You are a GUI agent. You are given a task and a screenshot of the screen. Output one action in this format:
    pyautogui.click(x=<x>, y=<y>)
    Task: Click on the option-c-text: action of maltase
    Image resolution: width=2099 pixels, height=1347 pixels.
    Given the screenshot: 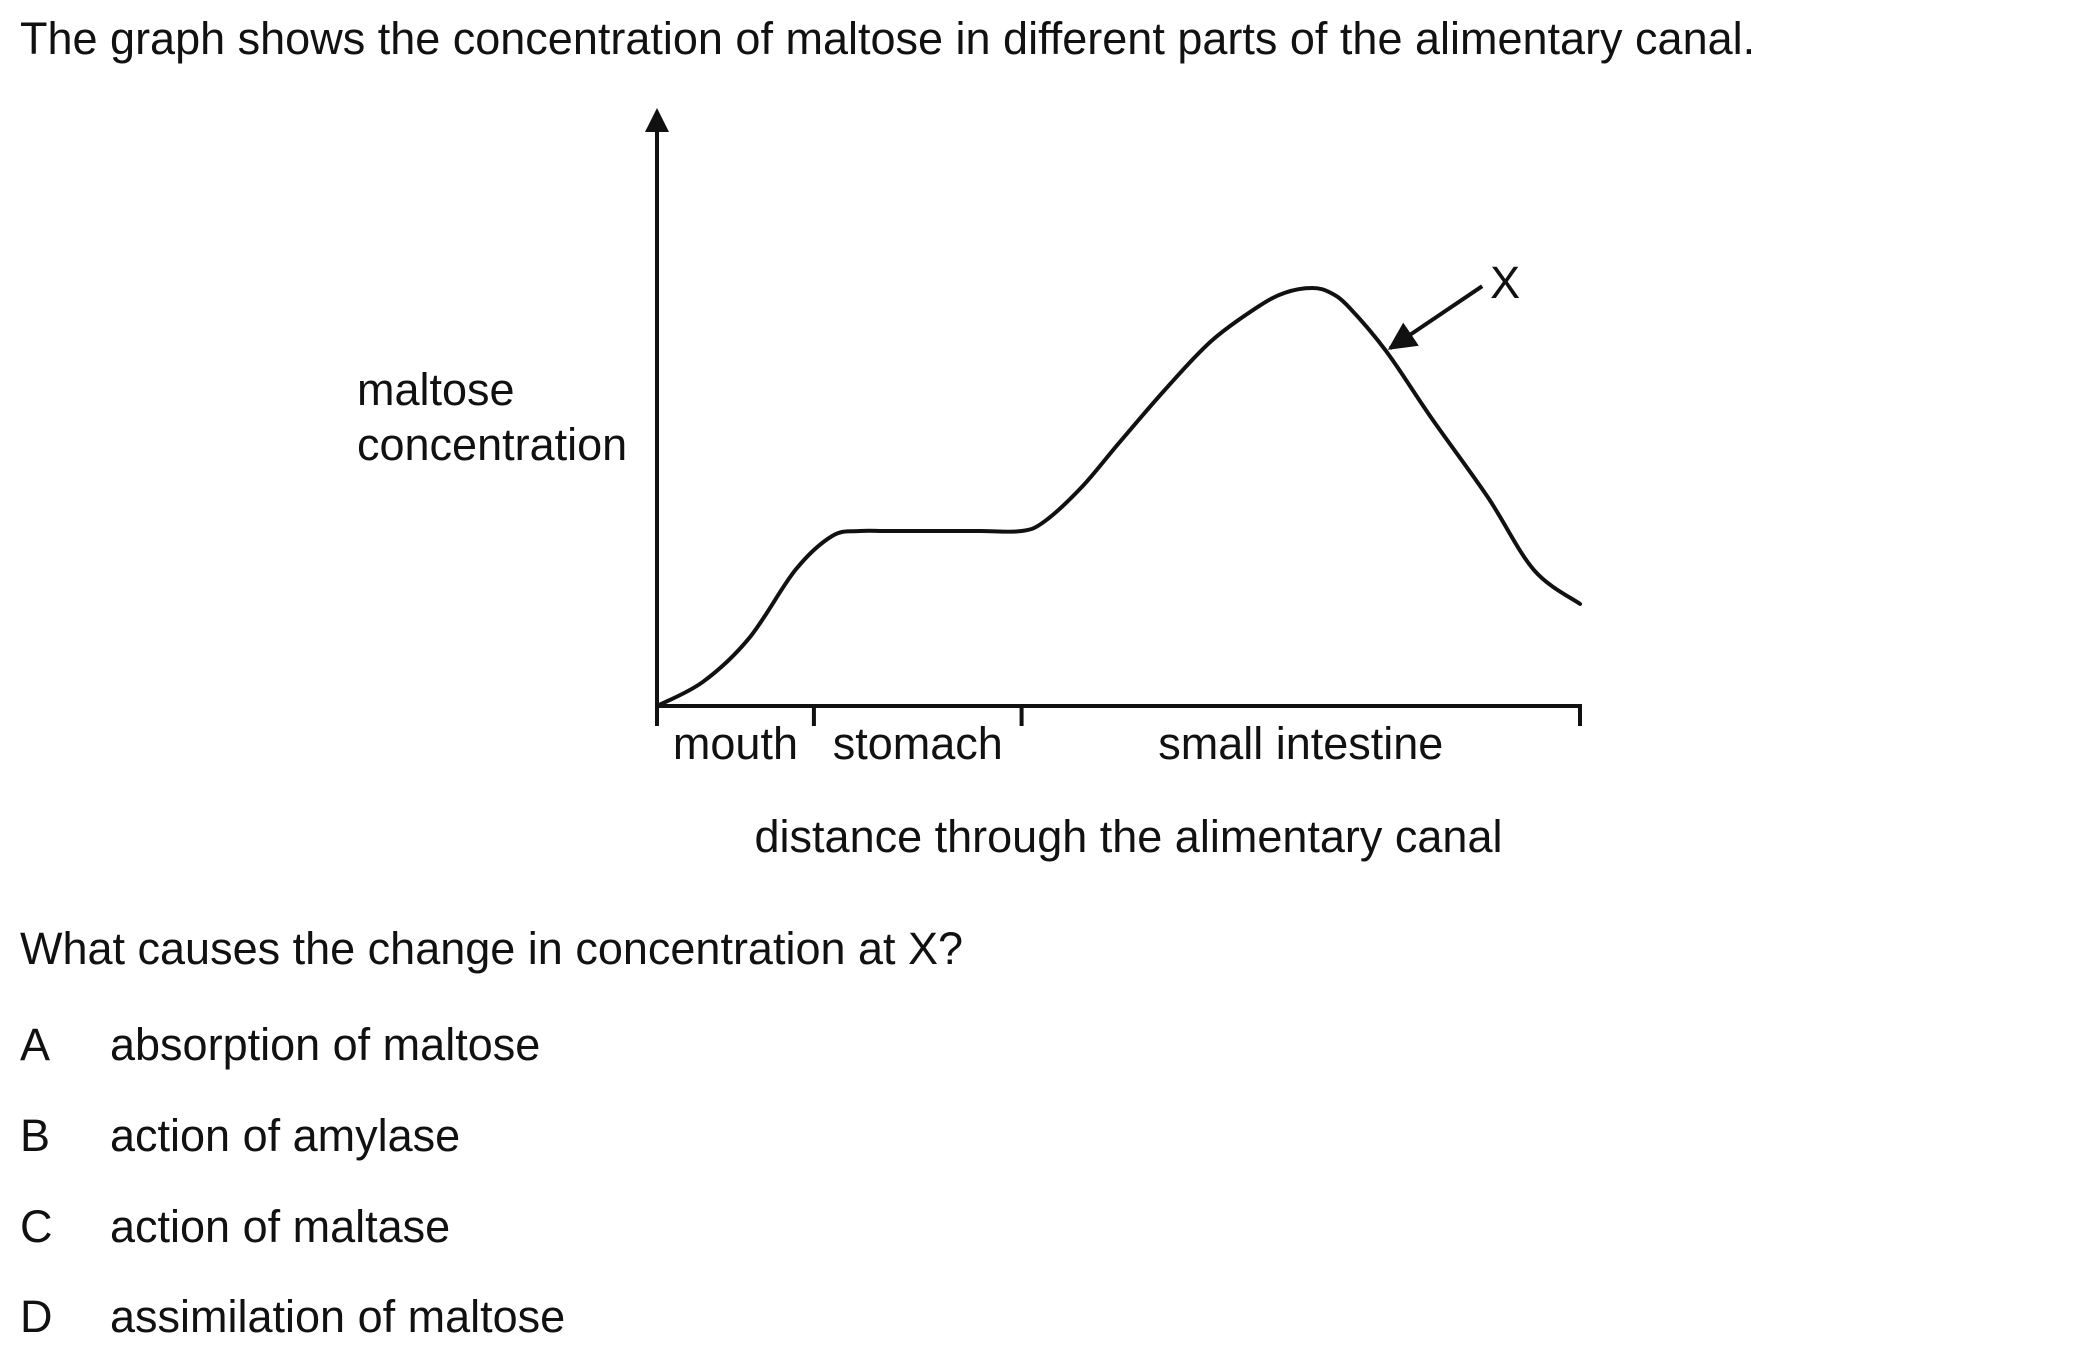 What is the action you would take?
    pyautogui.click(x=280, y=1226)
    